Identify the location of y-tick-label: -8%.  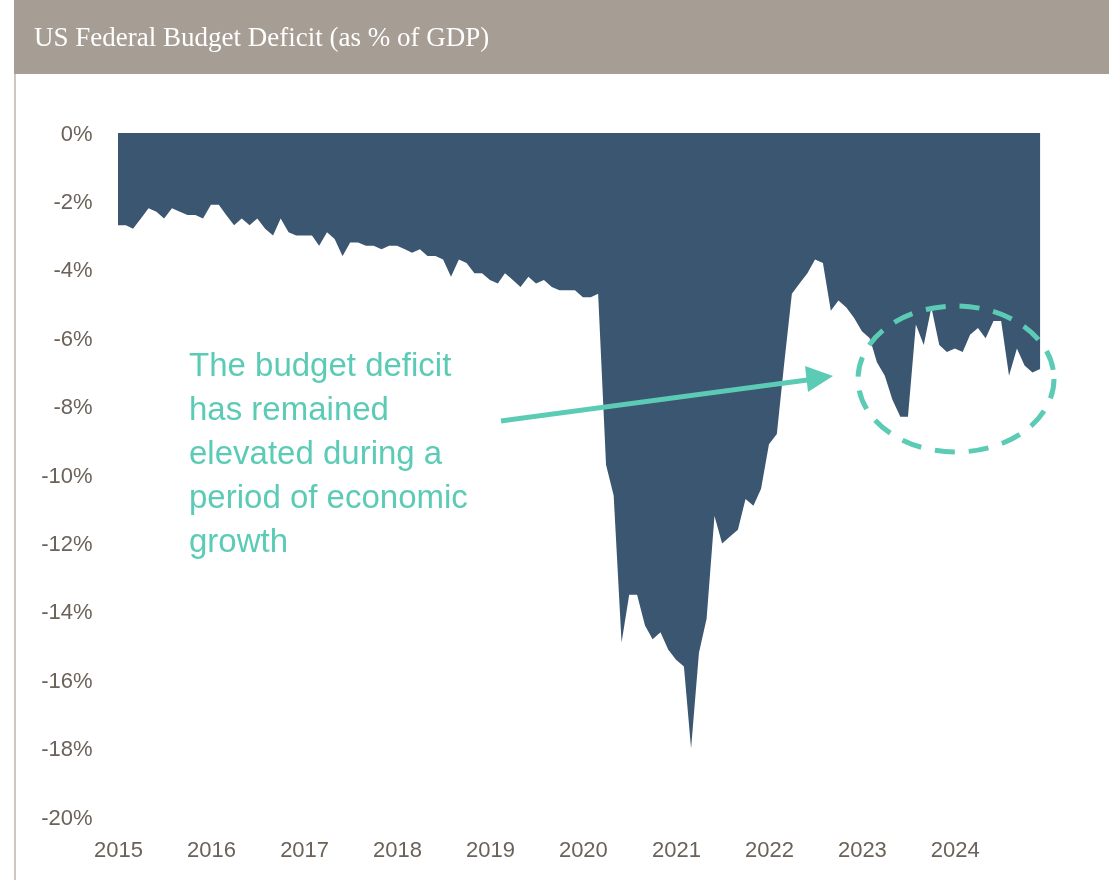
(73, 407).